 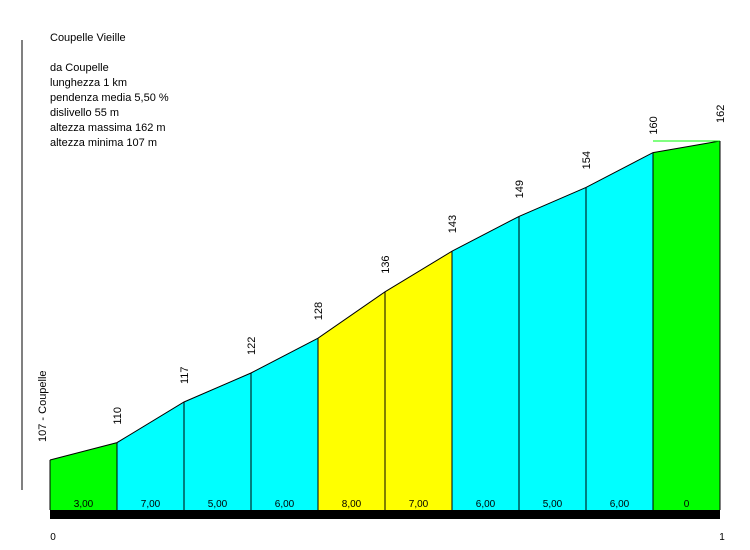 I want to click on altitude-label-9: 160, so click(x=654, y=125).